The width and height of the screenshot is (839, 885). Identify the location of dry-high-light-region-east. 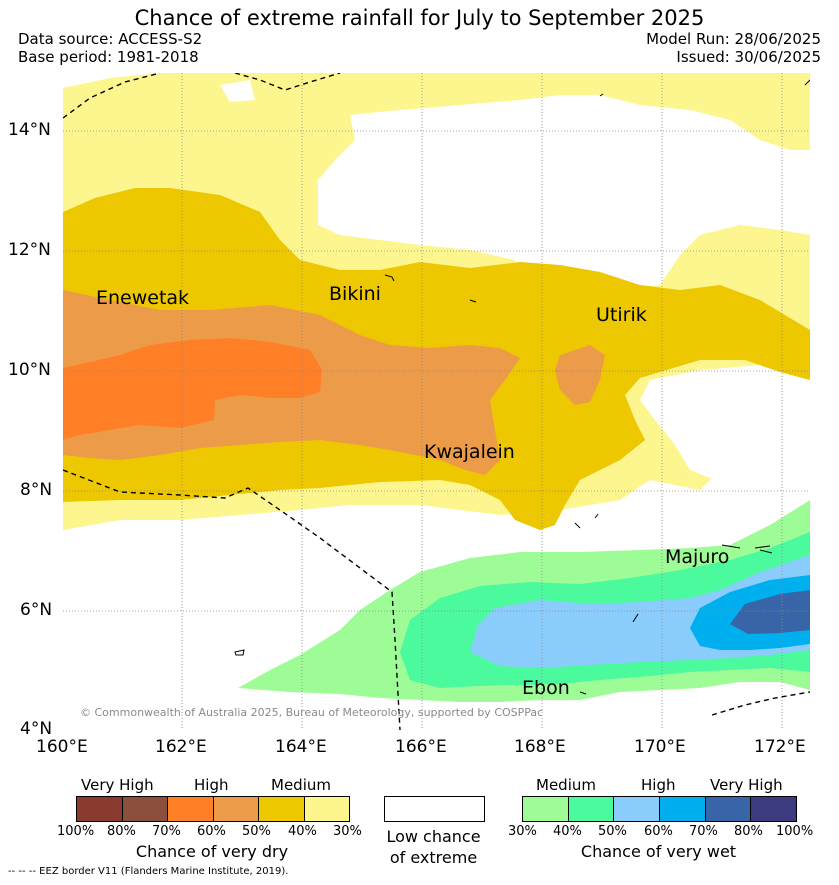
(580, 375).